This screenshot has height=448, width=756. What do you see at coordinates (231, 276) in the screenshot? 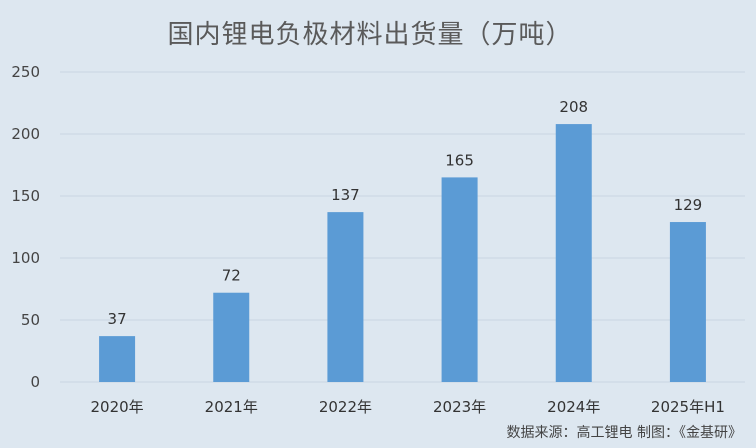
I see `data-label: 72` at bounding box center [231, 276].